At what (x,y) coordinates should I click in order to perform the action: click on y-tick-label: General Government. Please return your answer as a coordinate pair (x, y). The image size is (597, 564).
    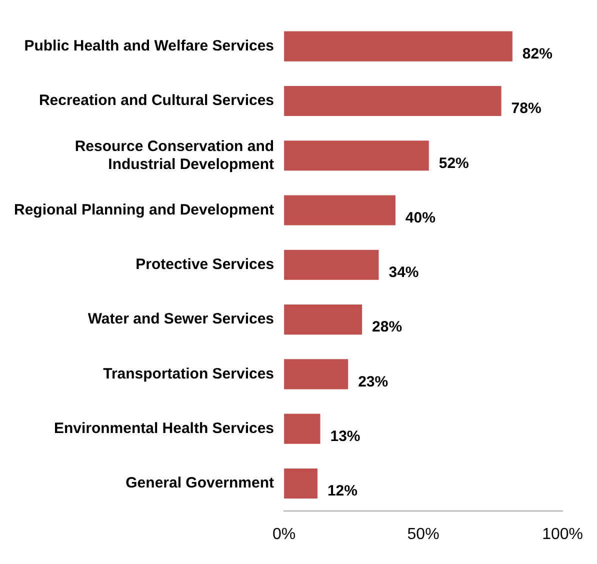
    Looking at the image, I should click on (200, 483).